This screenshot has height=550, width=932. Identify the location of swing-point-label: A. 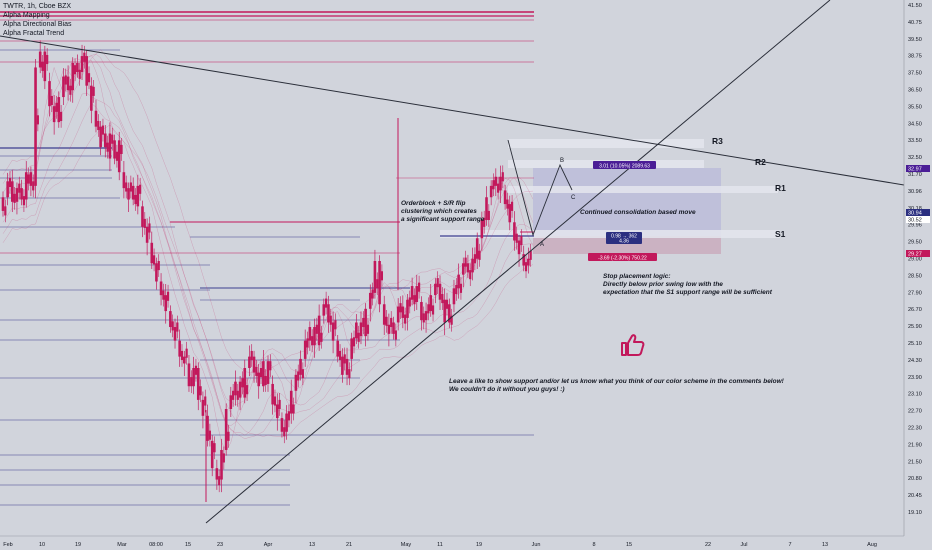
(542, 245).